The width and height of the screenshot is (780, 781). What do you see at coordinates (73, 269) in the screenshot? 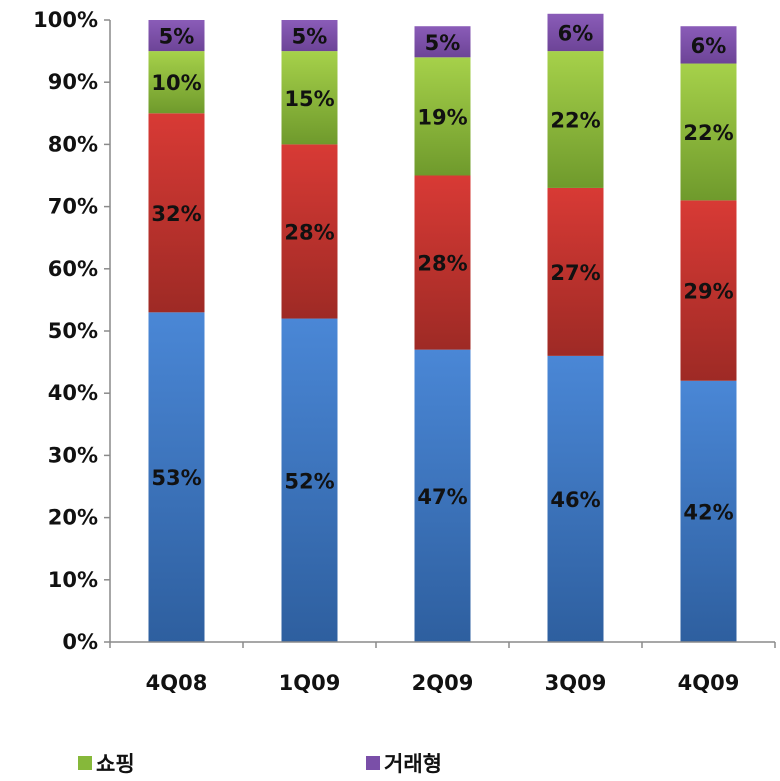
I see `y-tick-label: 60%` at bounding box center [73, 269].